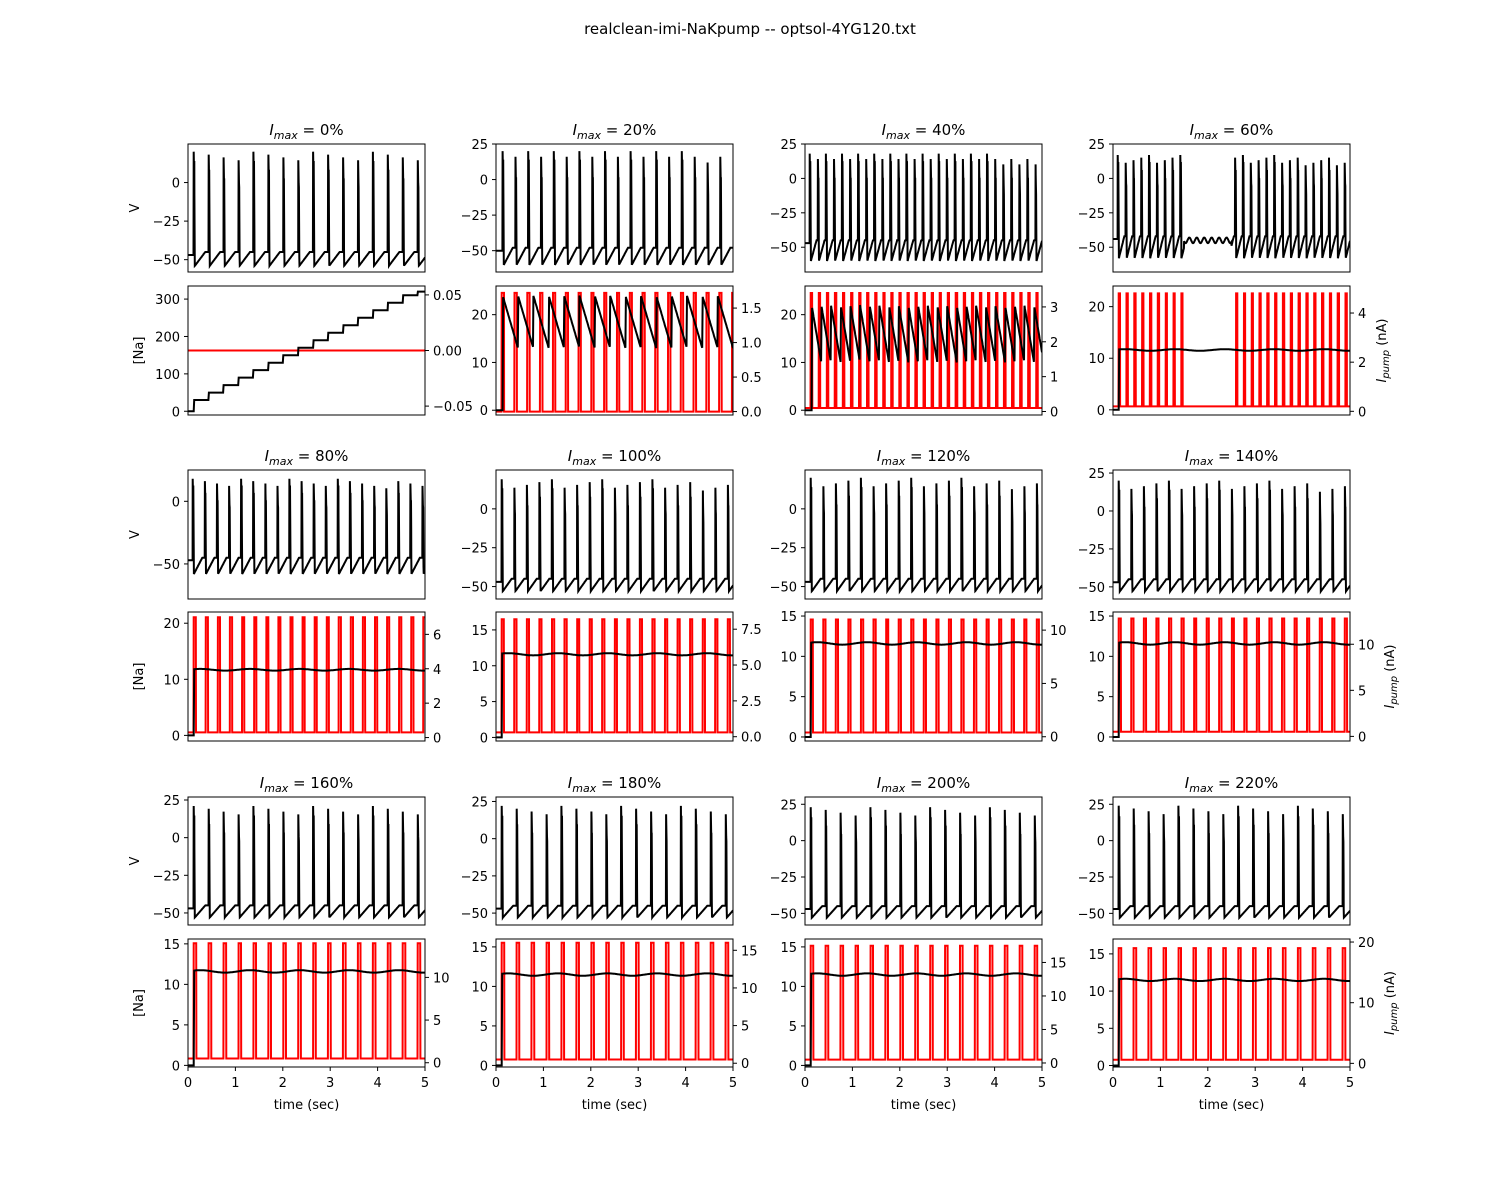 The image size is (1500, 1200). What do you see at coordinates (1350, 1083) in the screenshot?
I see `x-tick-label: 5` at bounding box center [1350, 1083].